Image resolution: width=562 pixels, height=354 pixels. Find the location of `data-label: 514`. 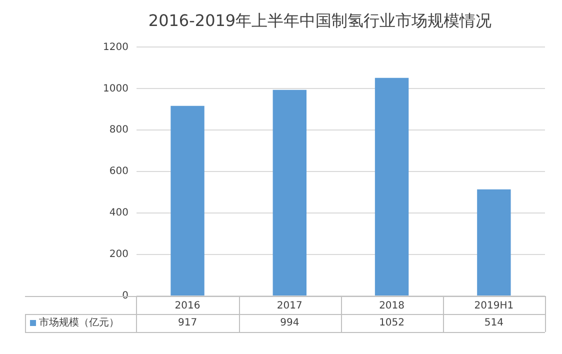

data-label: 514 is located at coordinates (494, 323).